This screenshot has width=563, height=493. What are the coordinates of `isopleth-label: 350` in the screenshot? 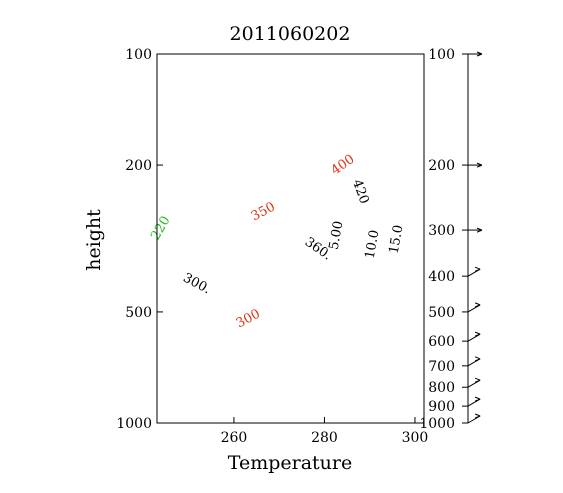 It's located at (263, 211).